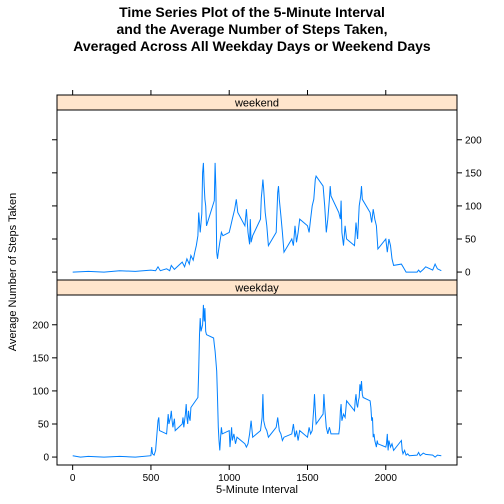 The width and height of the screenshot is (504, 504). I want to click on x-tick-label: 1500, so click(307, 478).